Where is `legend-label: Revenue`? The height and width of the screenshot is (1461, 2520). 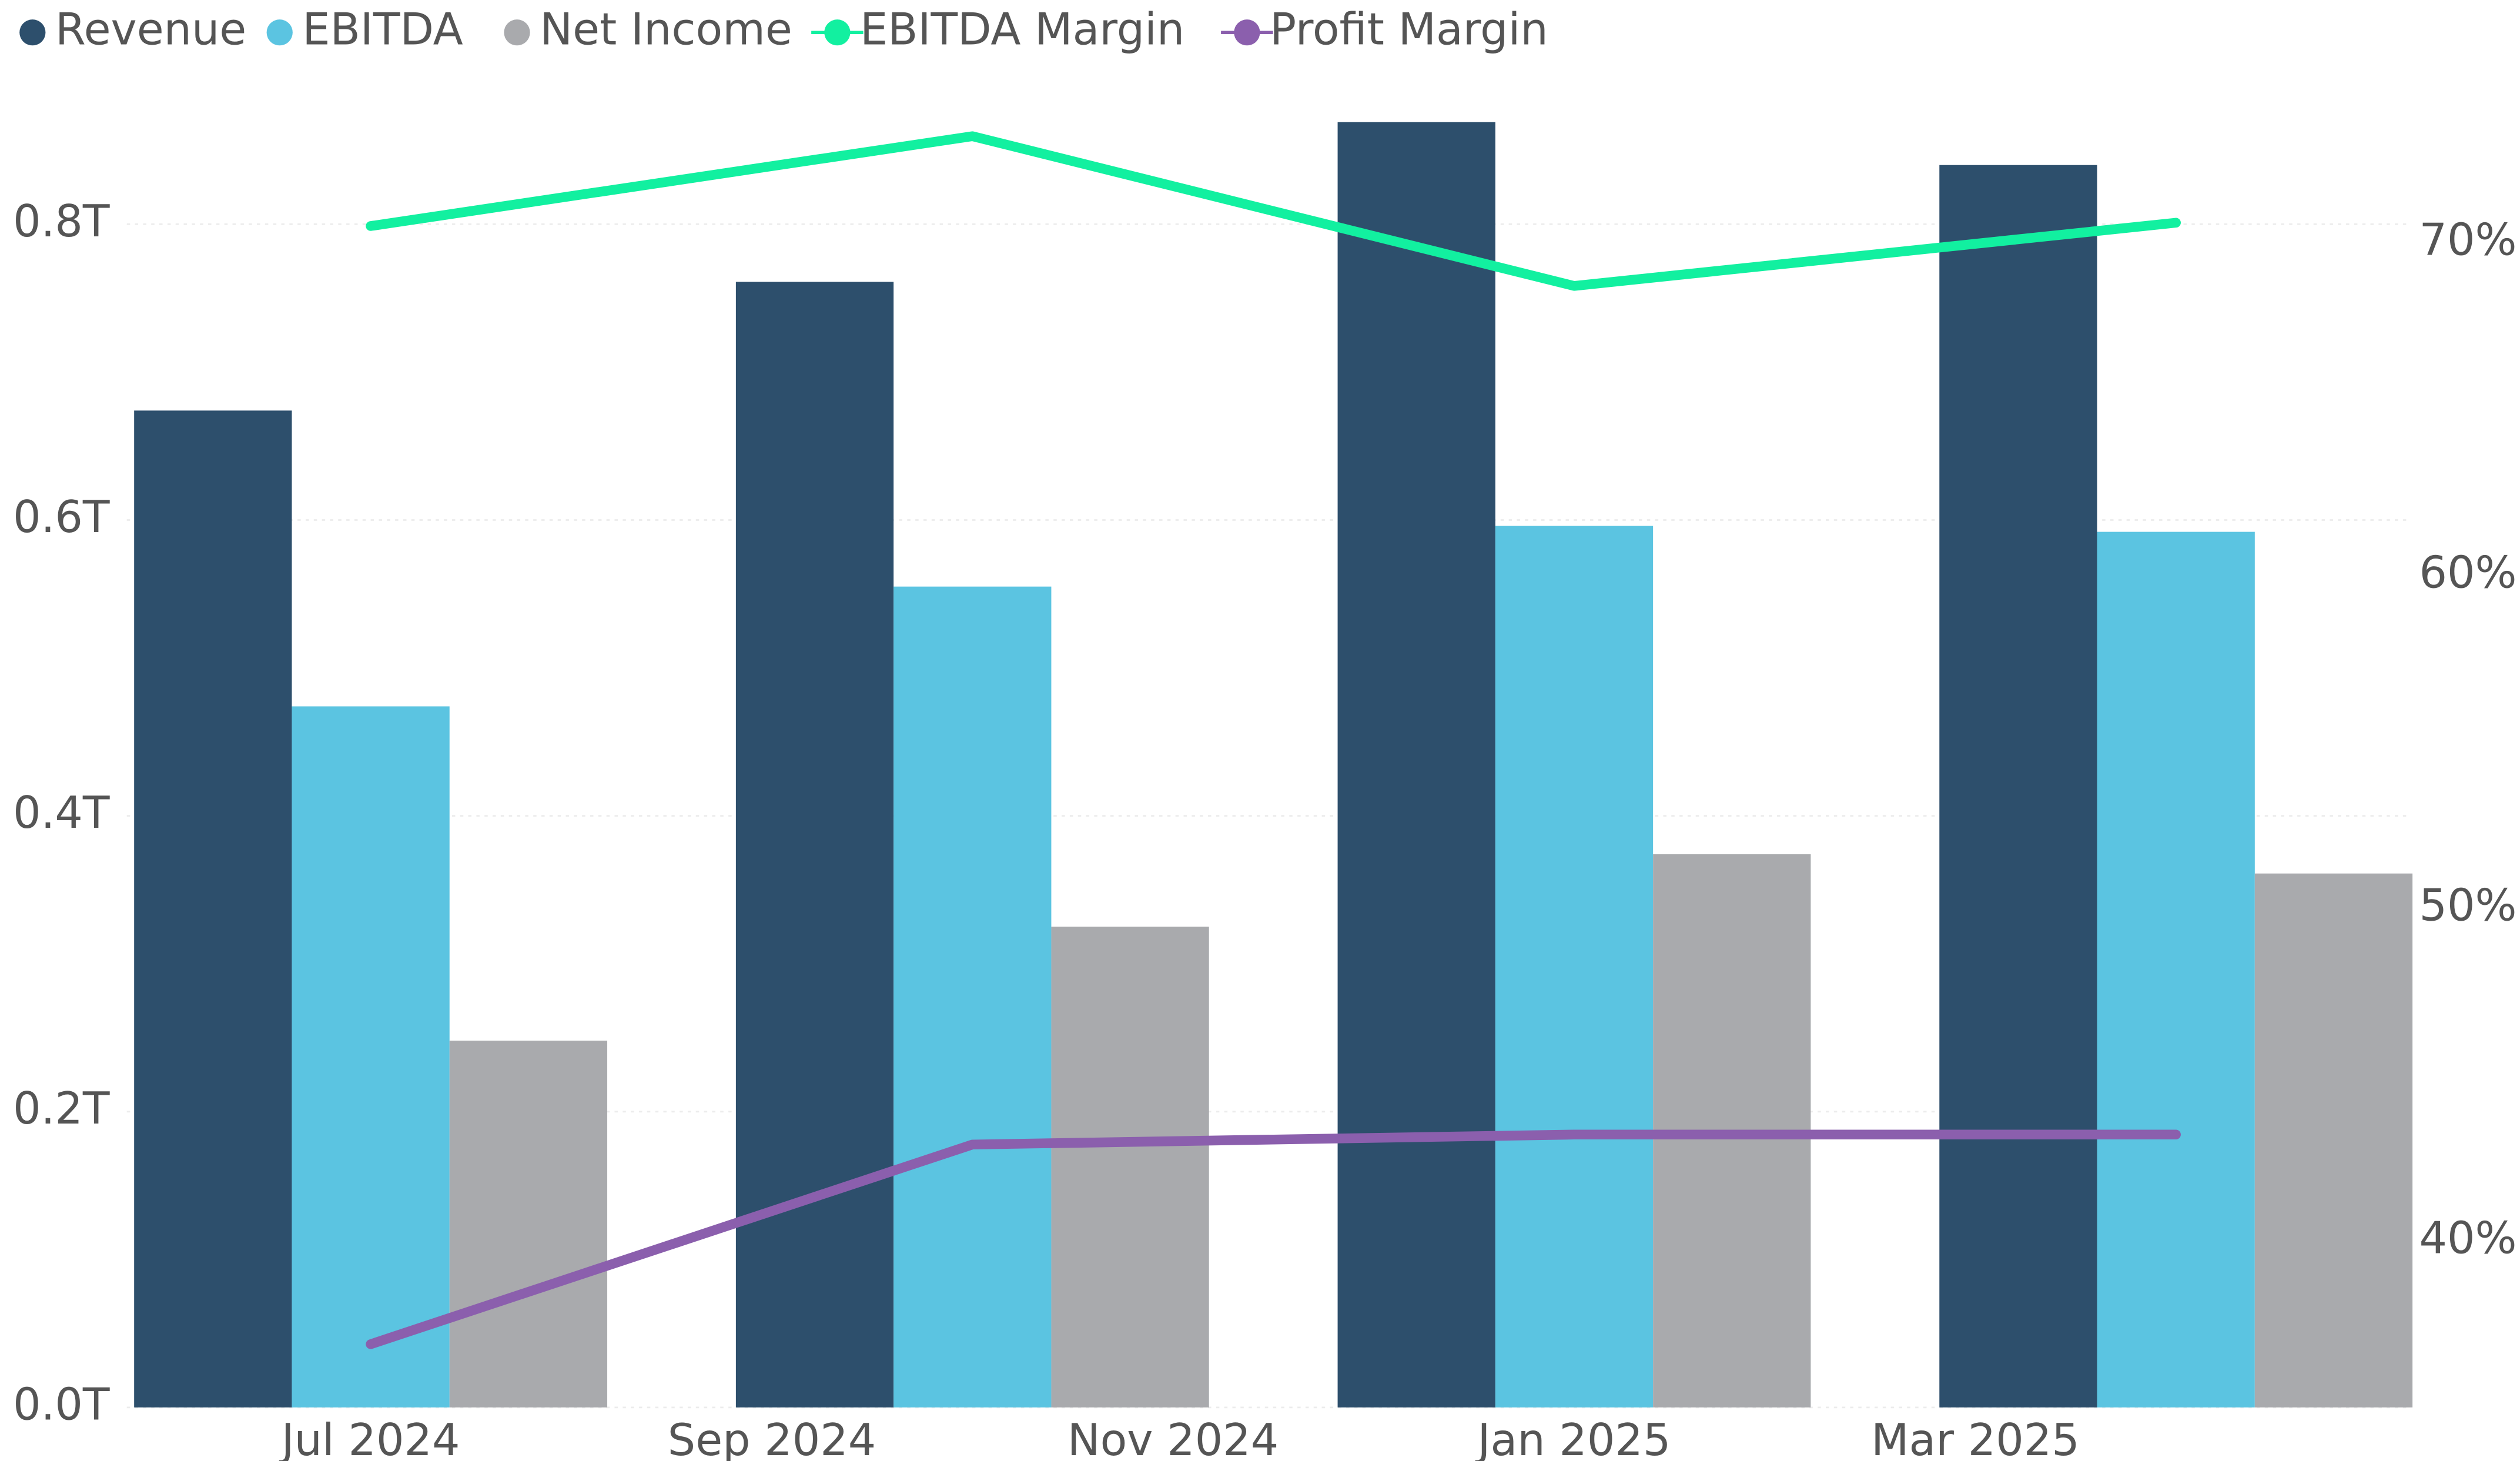 legend-label: Revenue is located at coordinates (150, 30).